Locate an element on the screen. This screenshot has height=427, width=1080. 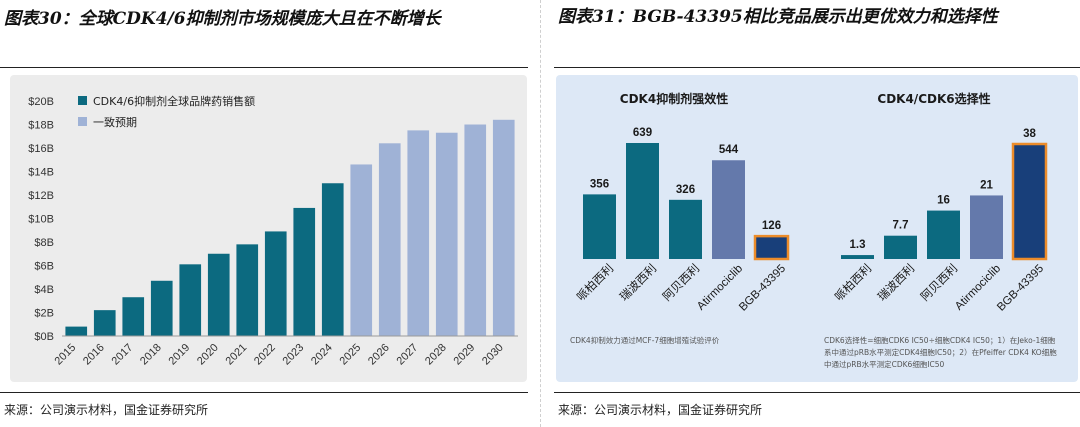
y-tick-label: $6B is located at coordinates (44, 267).